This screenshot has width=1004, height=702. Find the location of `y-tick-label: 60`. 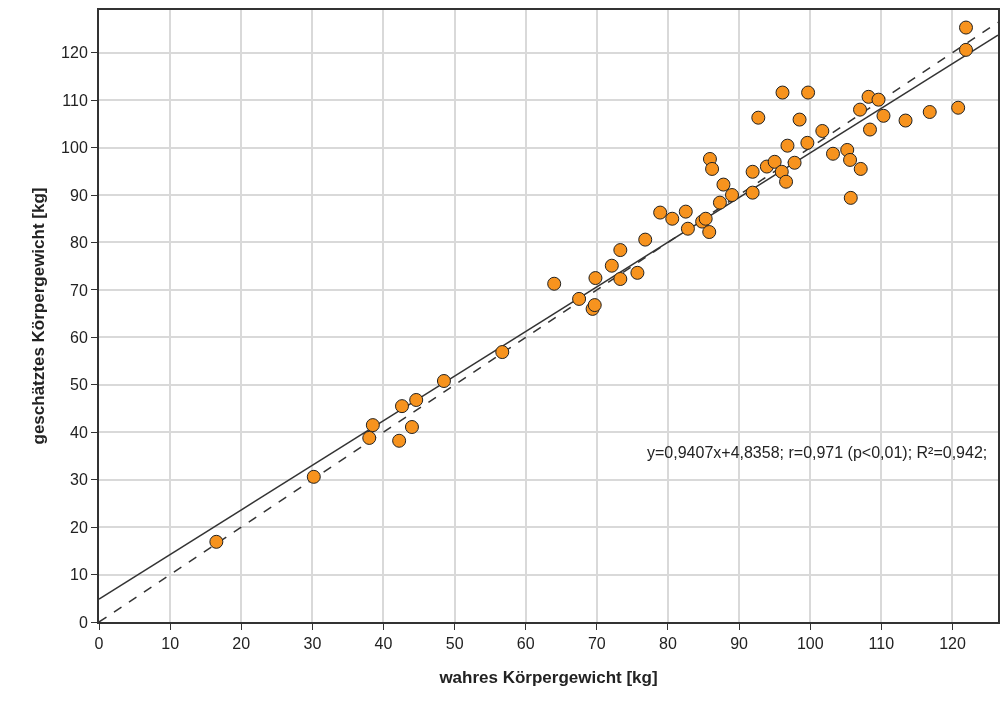

y-tick-label: 60 is located at coordinates (79, 337).